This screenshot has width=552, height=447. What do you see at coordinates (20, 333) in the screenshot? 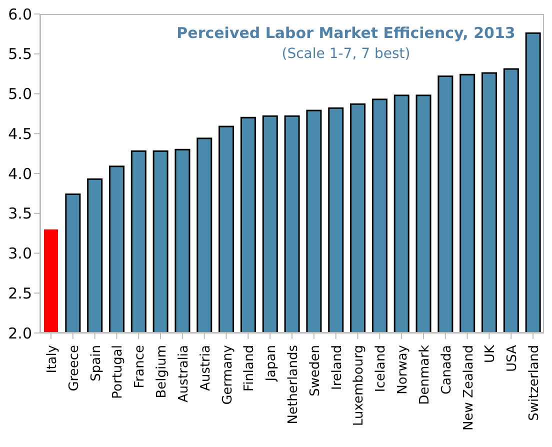
I see `y-tick-label: 2.0` at bounding box center [20, 333].